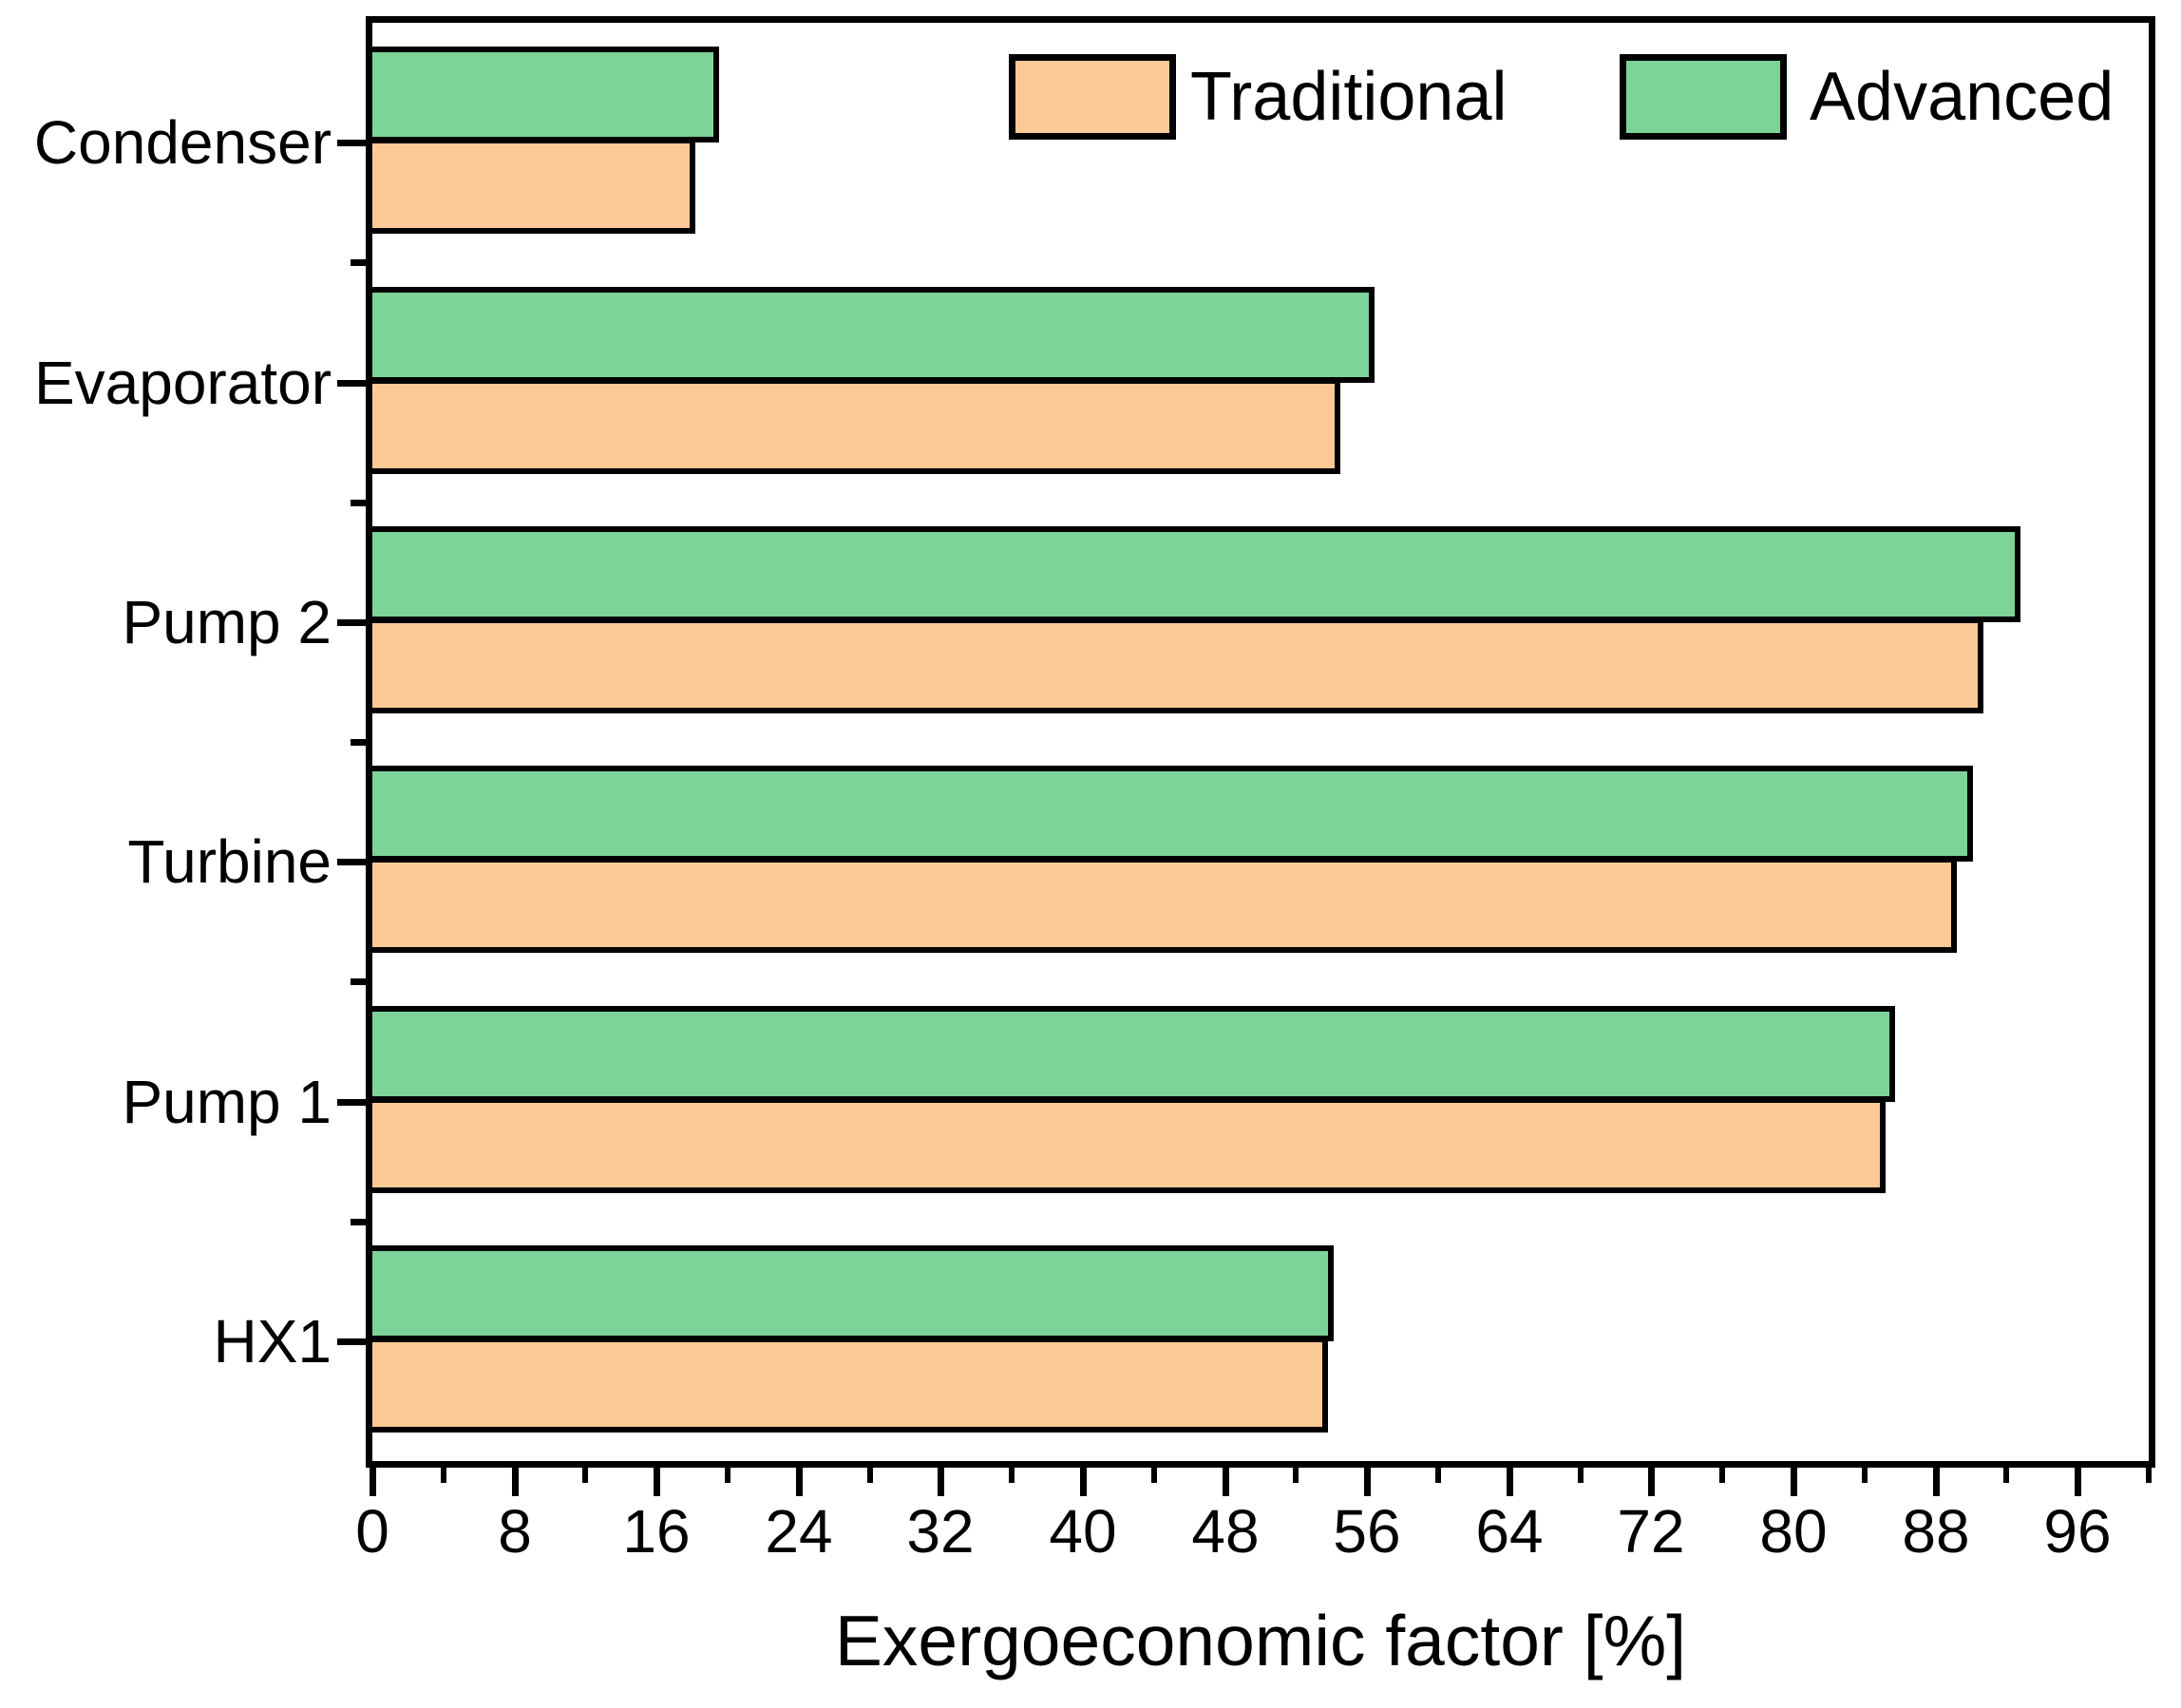 This screenshot has width=2181, height=1708. Describe the element at coordinates (1936, 1531) in the screenshot. I see `x-tick-label: 88` at that location.